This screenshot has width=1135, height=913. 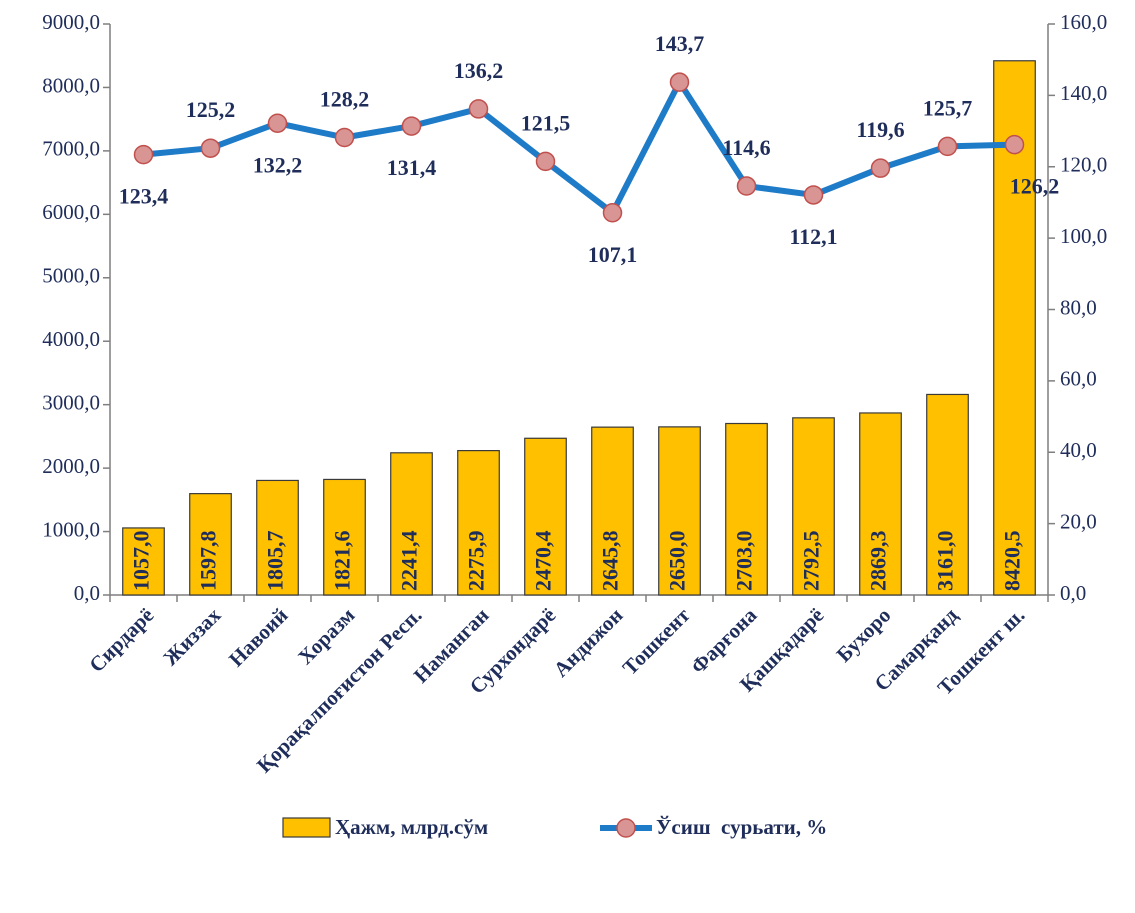 I want to click on y2-tick-label: 0,0, so click(x=1073, y=593).